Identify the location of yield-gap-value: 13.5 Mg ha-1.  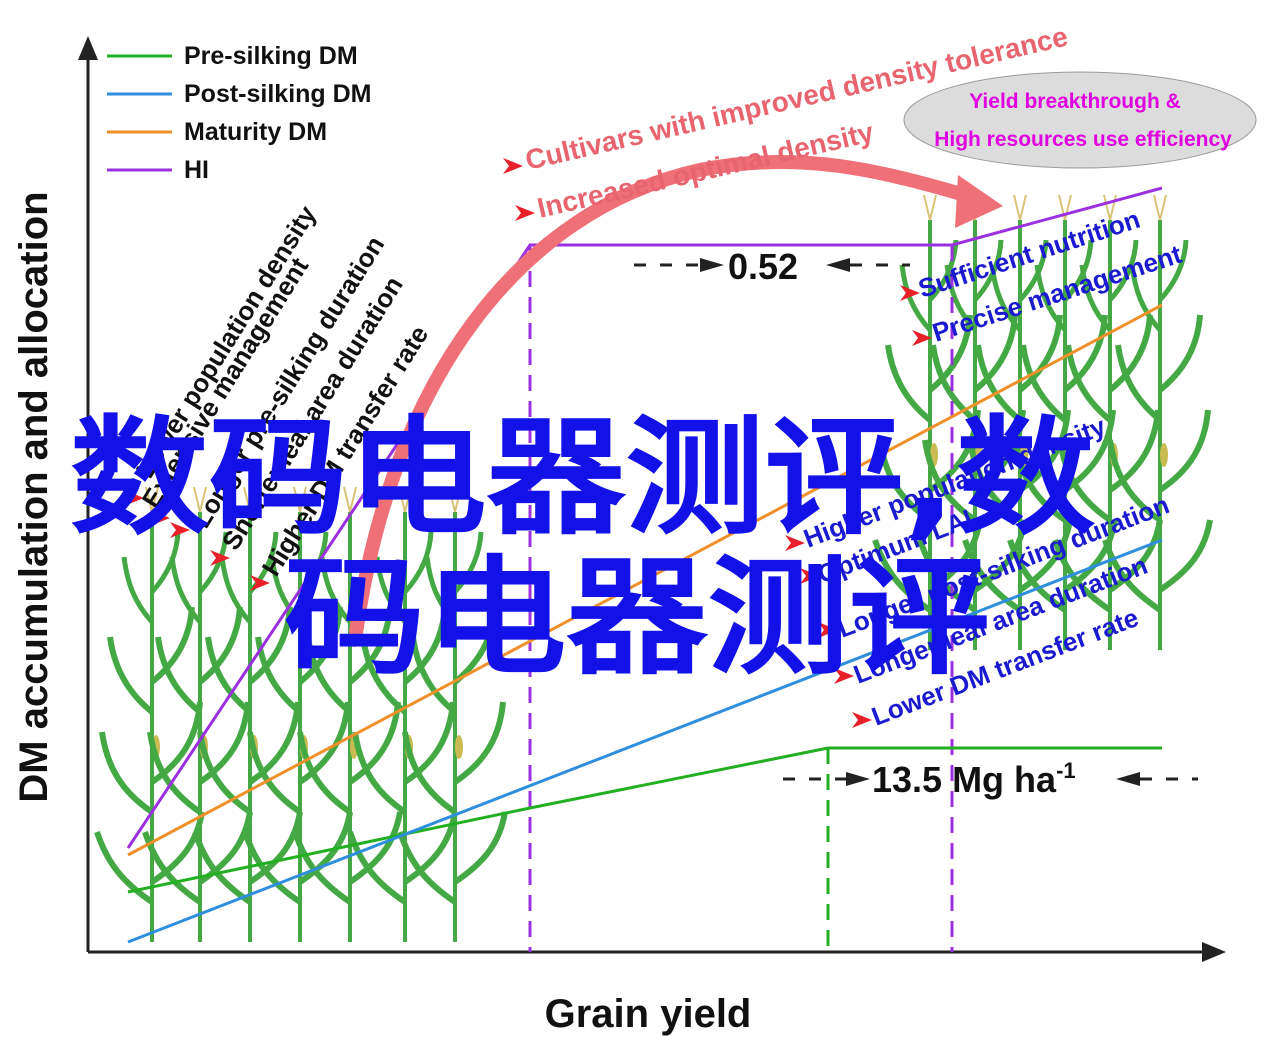
(974, 779).